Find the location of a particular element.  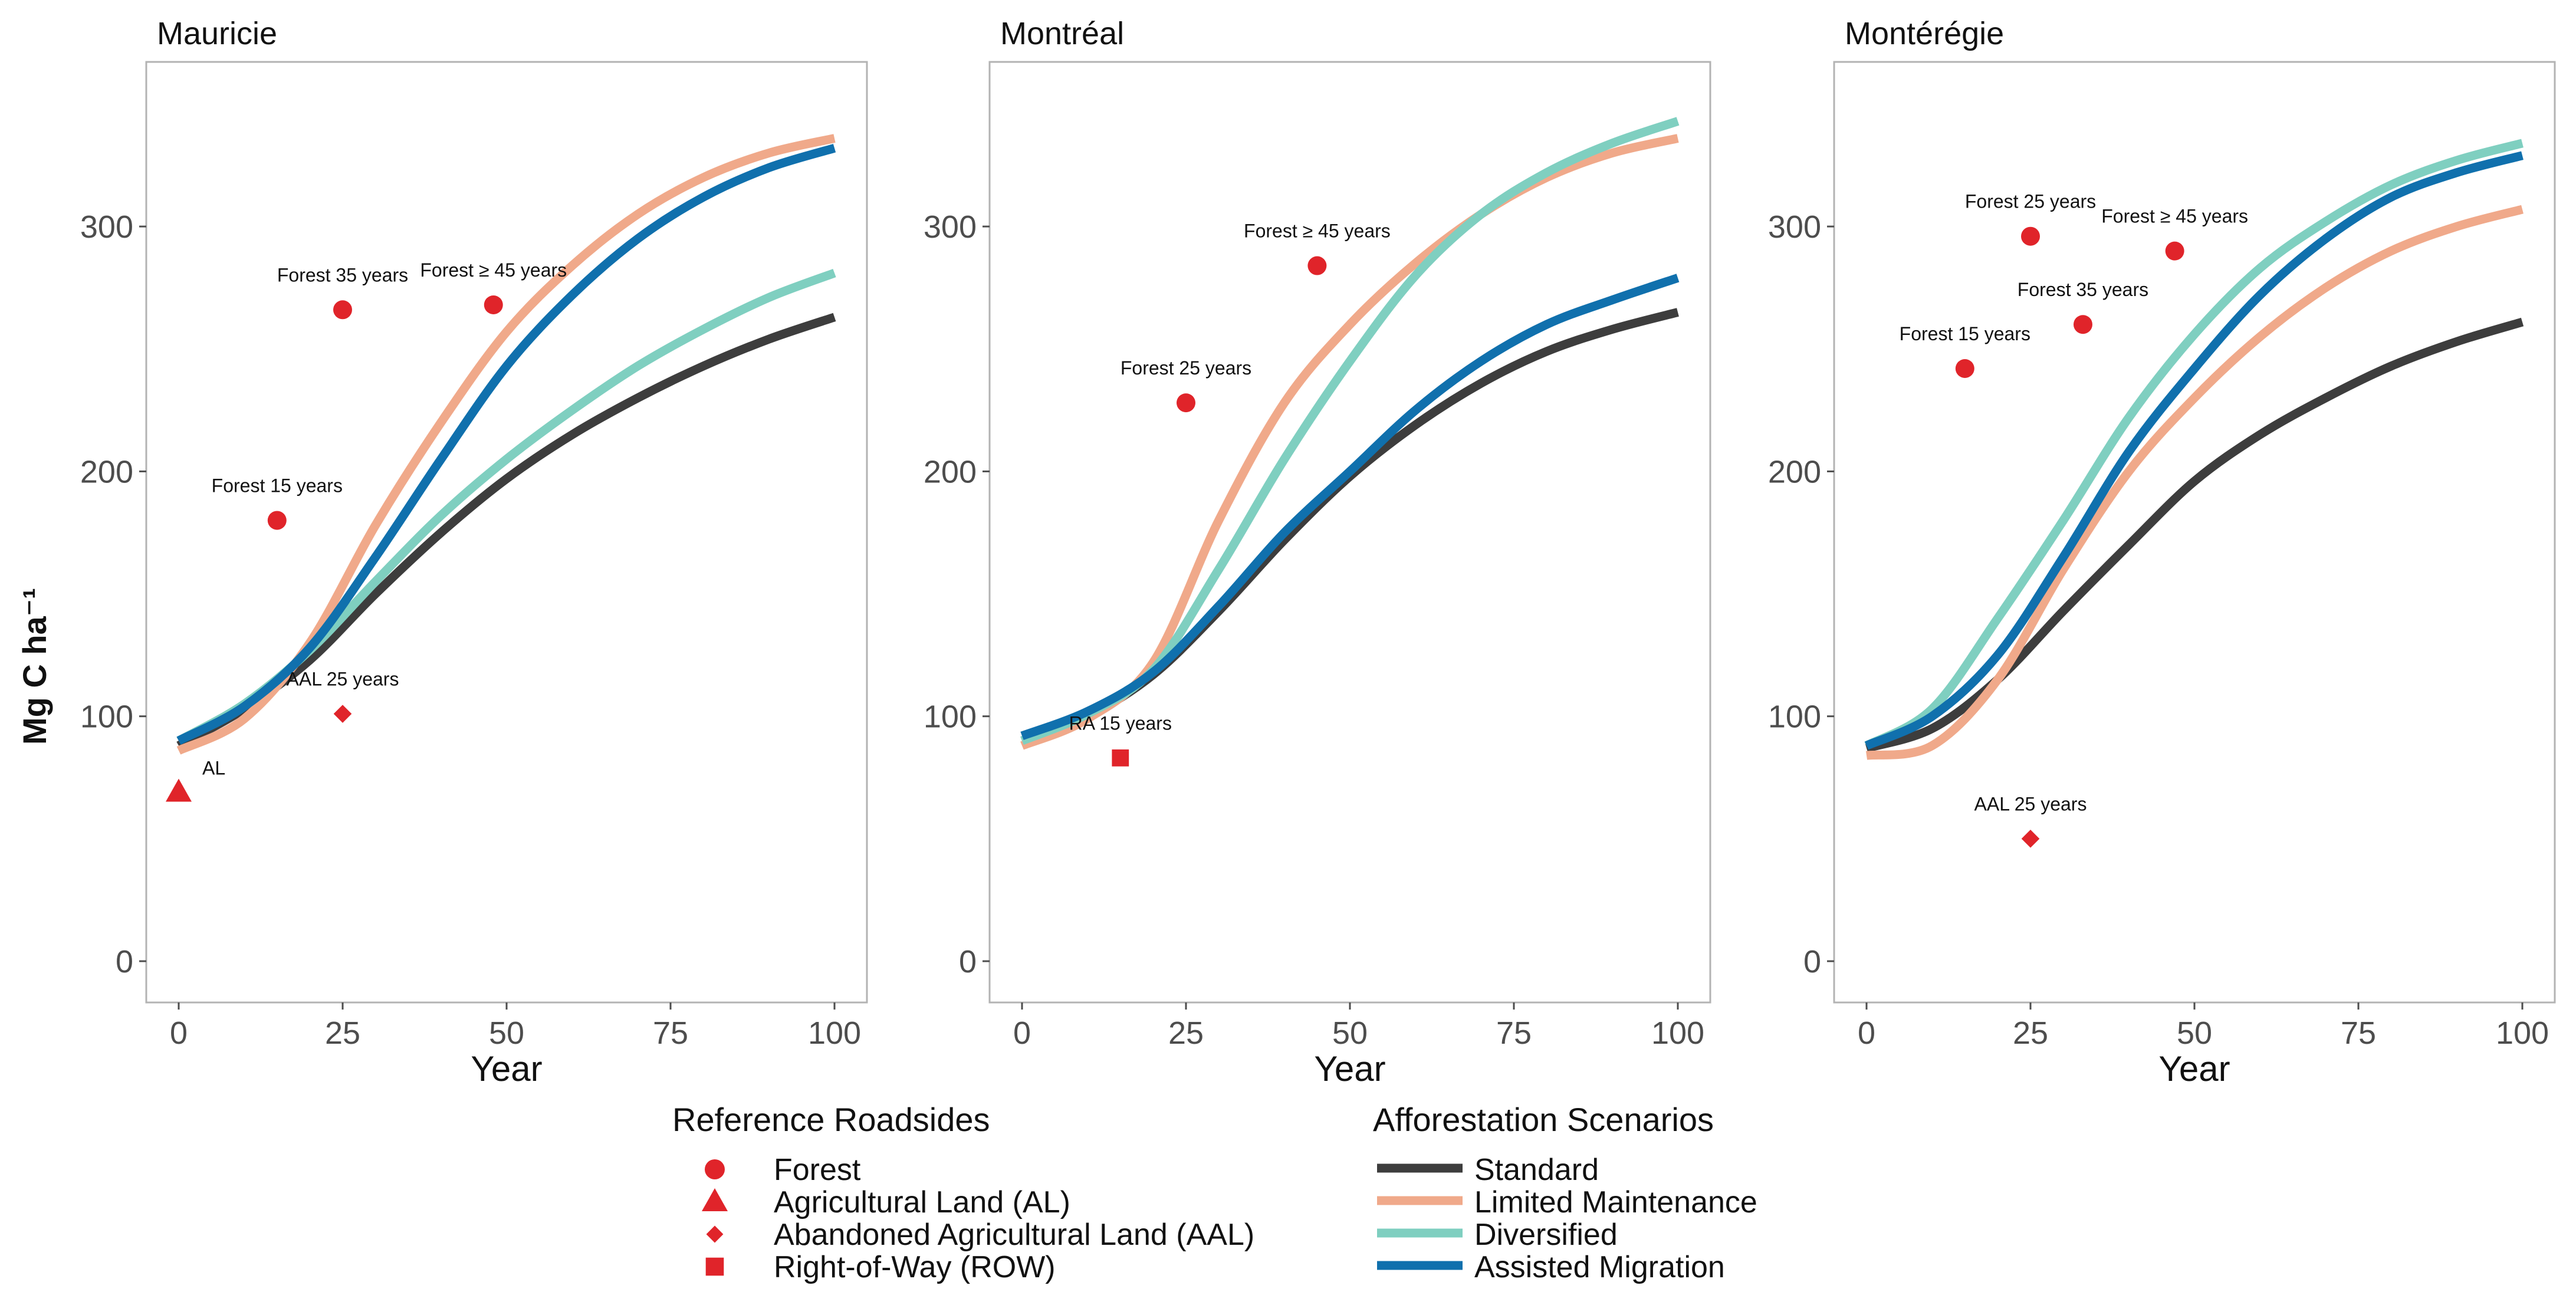

legend-label-standard: Standard is located at coordinates (1537, 1170).